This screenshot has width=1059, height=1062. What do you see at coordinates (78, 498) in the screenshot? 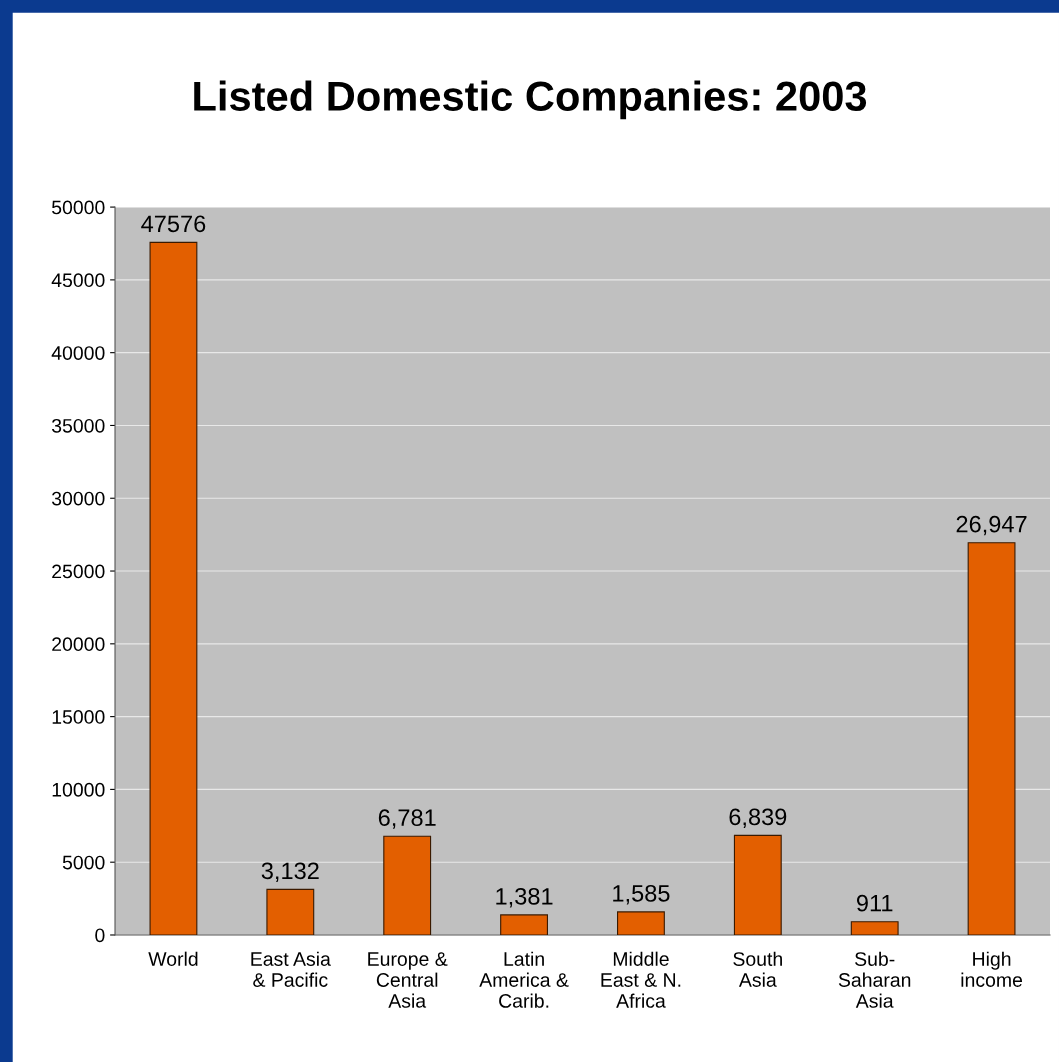
I see `y-tick-label: 30000` at bounding box center [78, 498].